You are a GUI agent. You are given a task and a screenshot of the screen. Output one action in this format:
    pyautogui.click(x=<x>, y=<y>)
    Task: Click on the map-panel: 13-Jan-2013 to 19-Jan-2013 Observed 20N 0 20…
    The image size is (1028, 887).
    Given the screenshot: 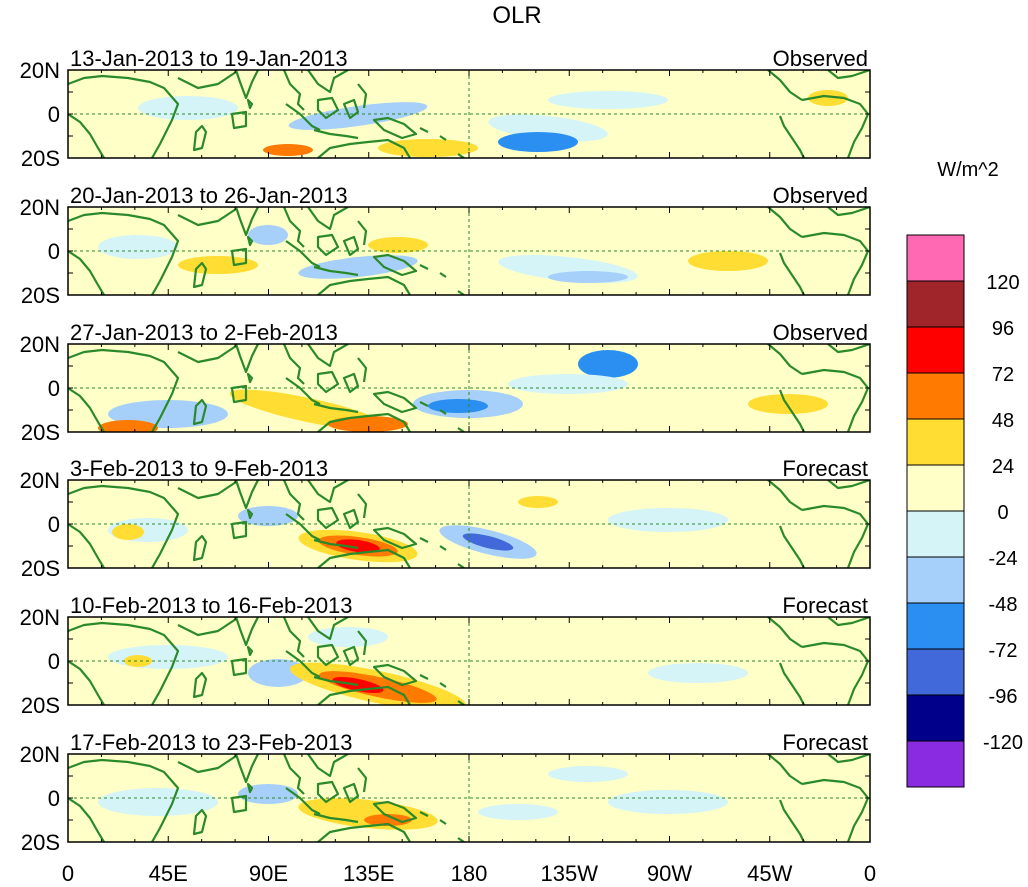 What is the action you would take?
    pyautogui.click(x=445, y=108)
    